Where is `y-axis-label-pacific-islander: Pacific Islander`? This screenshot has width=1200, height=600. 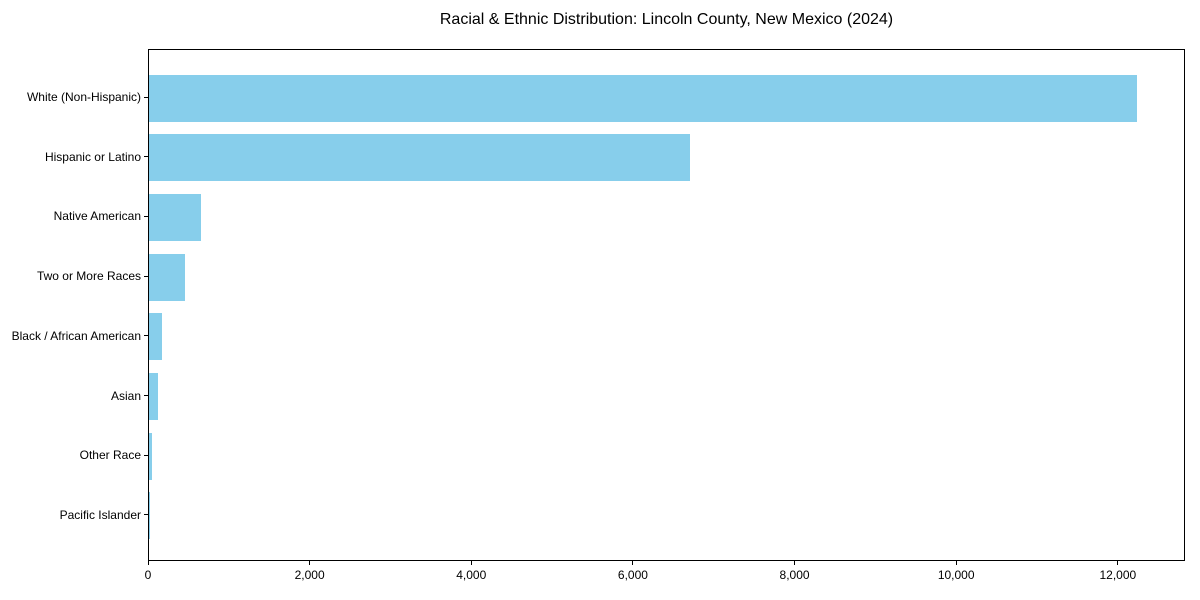 y-axis-label-pacific-islander: Pacific Islander is located at coordinates (100, 514).